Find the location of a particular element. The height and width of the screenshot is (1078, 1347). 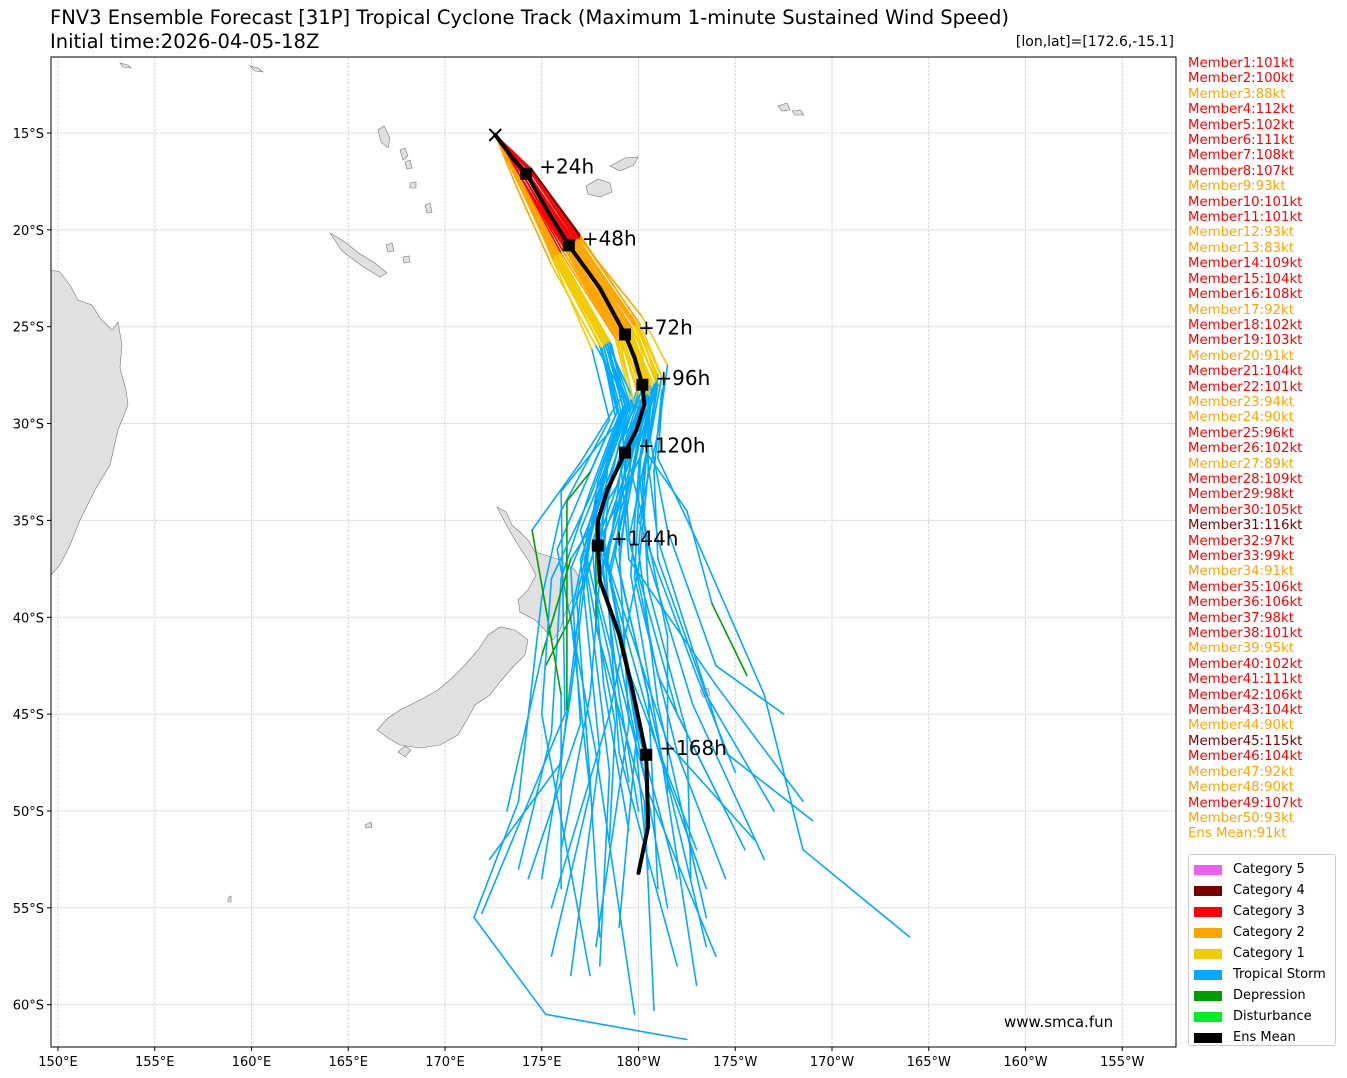

australia-land is located at coordinates (89, 422).